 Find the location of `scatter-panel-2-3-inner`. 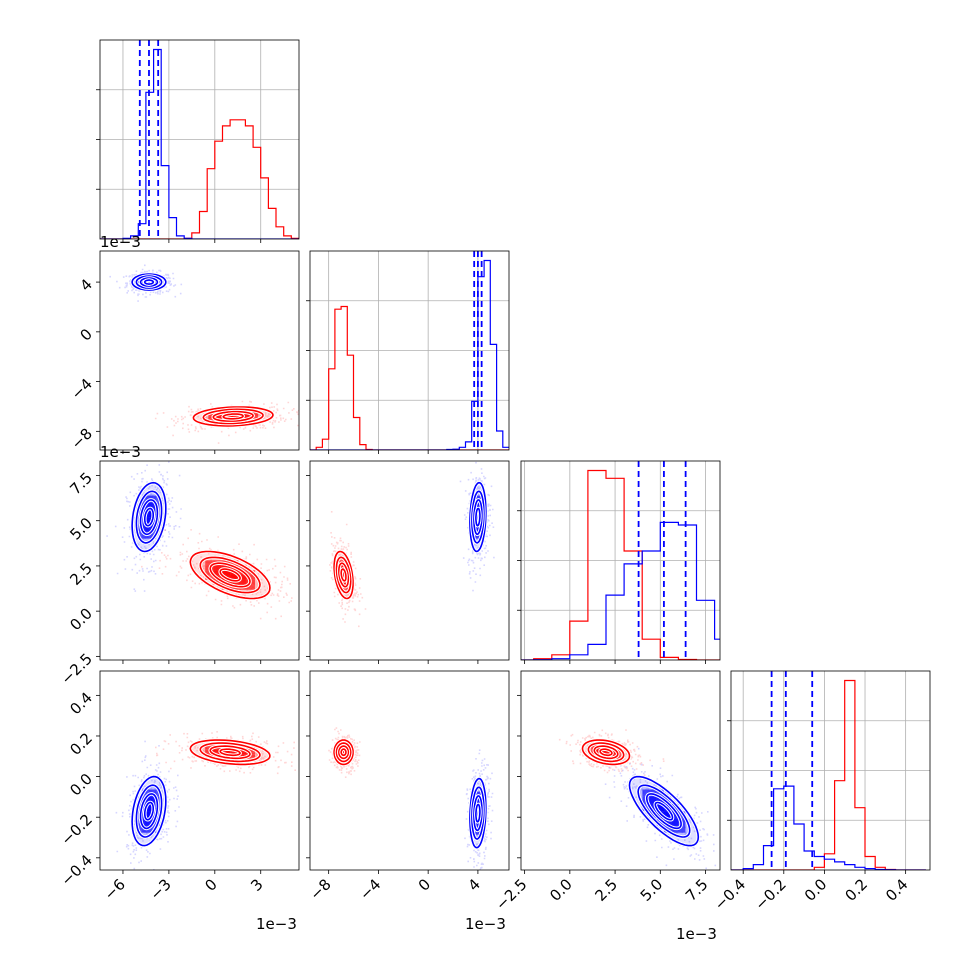

scatter-panel-2-3-inner is located at coordinates (637, 799).